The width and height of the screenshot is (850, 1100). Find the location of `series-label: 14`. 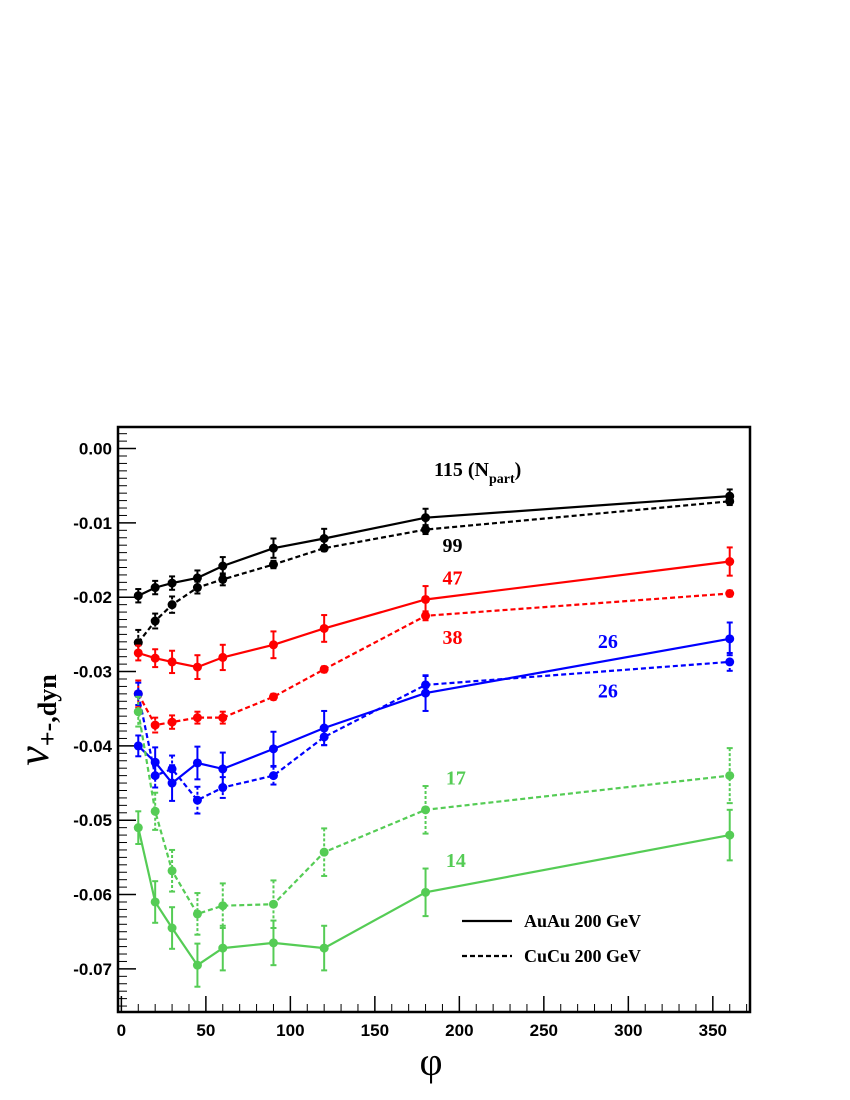

series-label: 14 is located at coordinates (456, 861).